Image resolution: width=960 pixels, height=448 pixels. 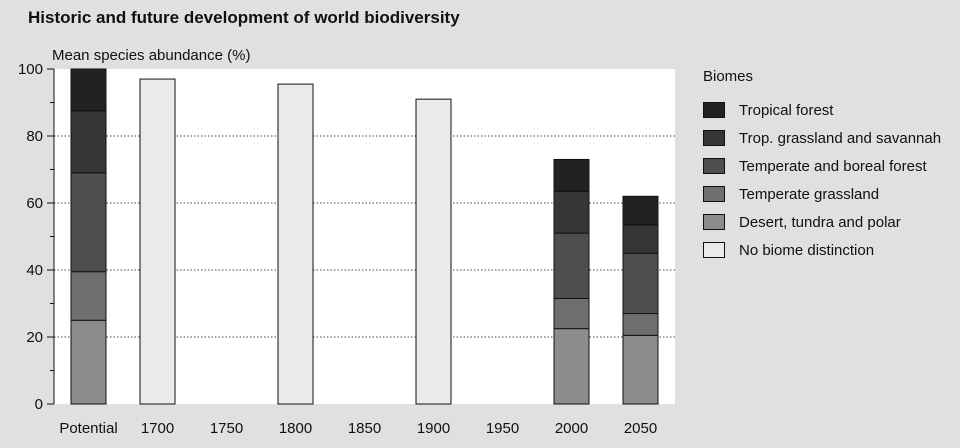 What do you see at coordinates (34, 337) in the screenshot?
I see `y-tick-label: 20` at bounding box center [34, 337].